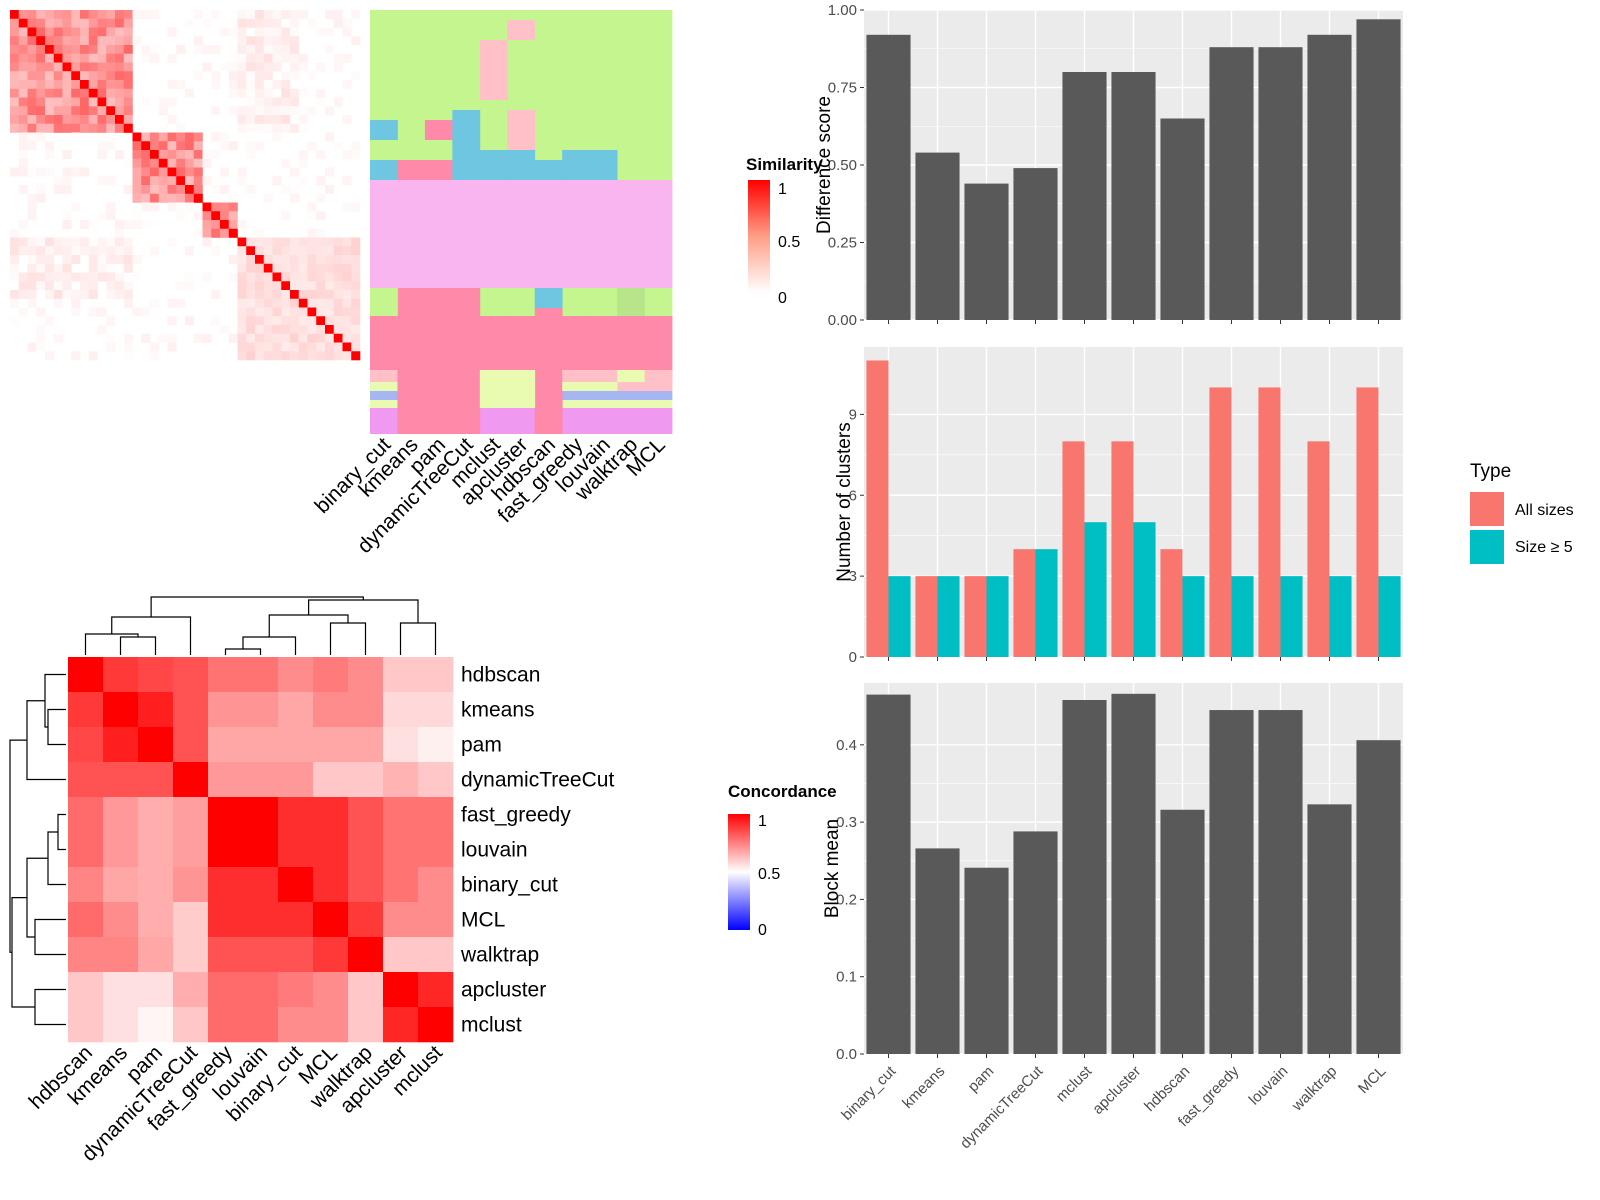 This screenshot has height=1200, width=1600. I want to click on concordance-row-label: mclust, so click(491, 1025).